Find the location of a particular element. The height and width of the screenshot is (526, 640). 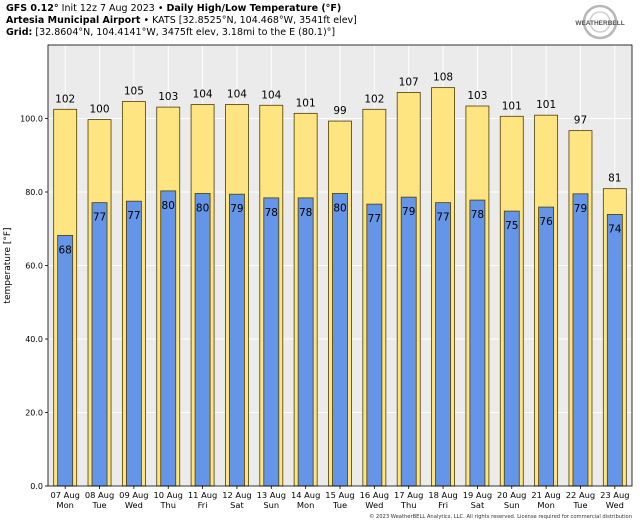

y-axis-label: temperature [°F] is located at coordinates (8, 265).